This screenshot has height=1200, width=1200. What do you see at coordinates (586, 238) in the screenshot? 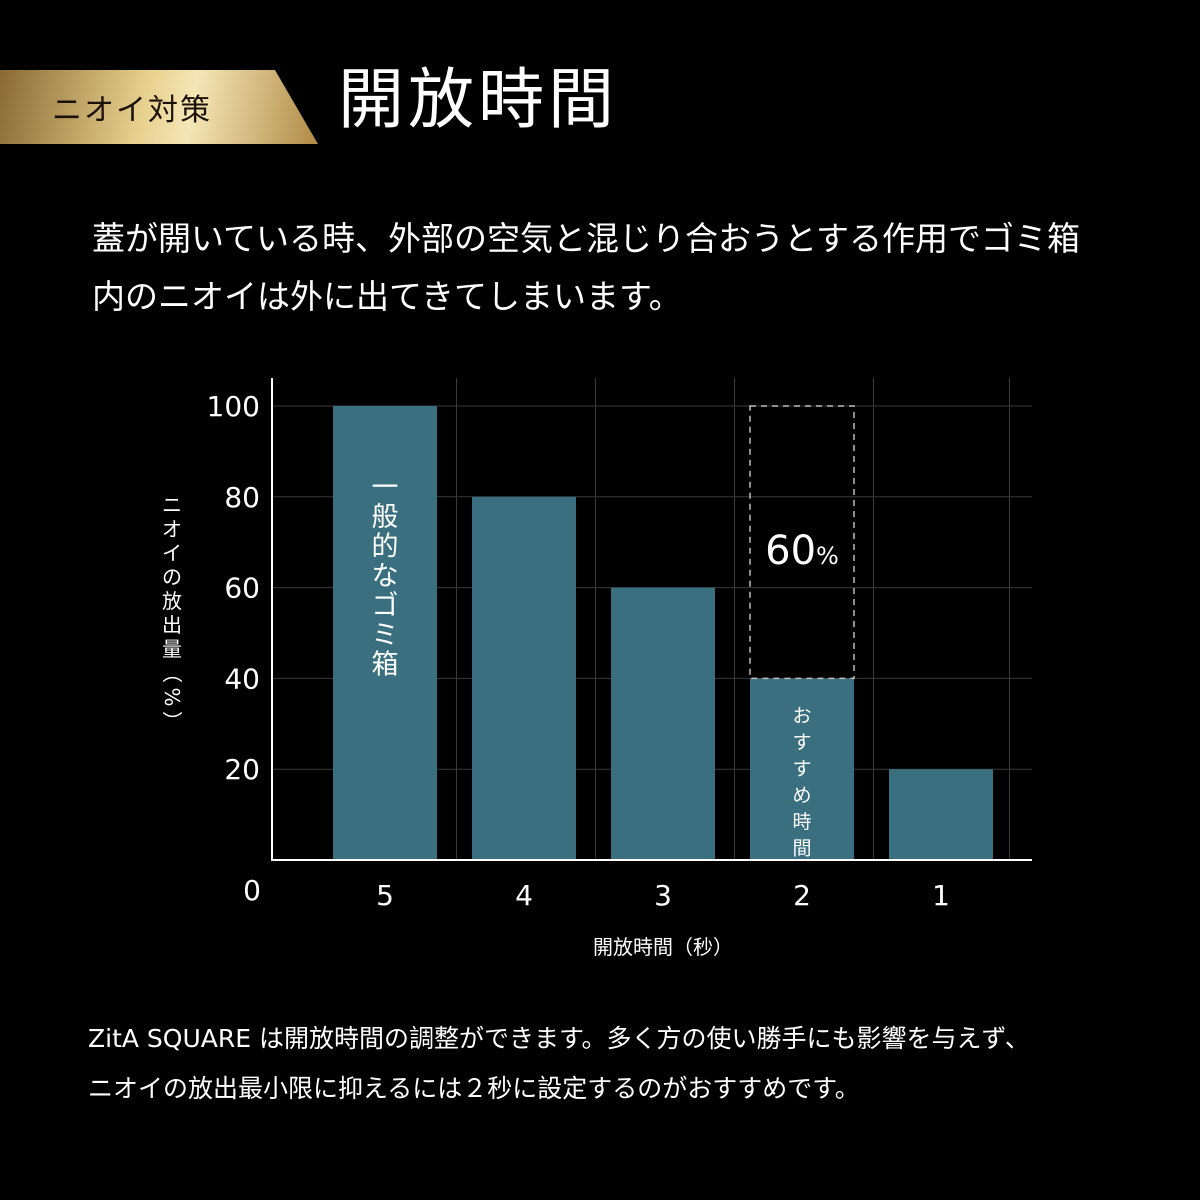
I see `intro-line-1: 蓋が開いている時、外部の空気と混じり合おうとする作用でゴミ箱` at bounding box center [586, 238].